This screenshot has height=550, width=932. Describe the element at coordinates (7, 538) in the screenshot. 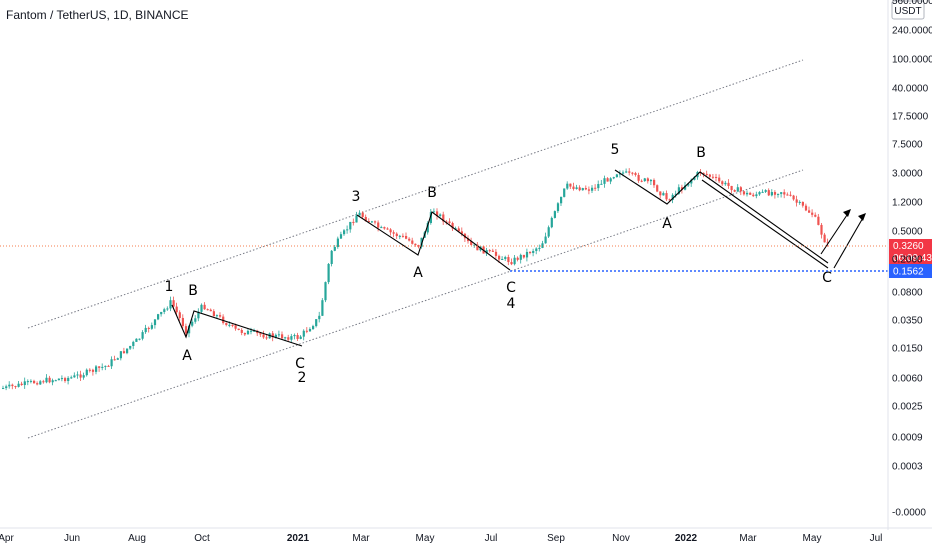

I see `x-tick-label: Apr` at that location.